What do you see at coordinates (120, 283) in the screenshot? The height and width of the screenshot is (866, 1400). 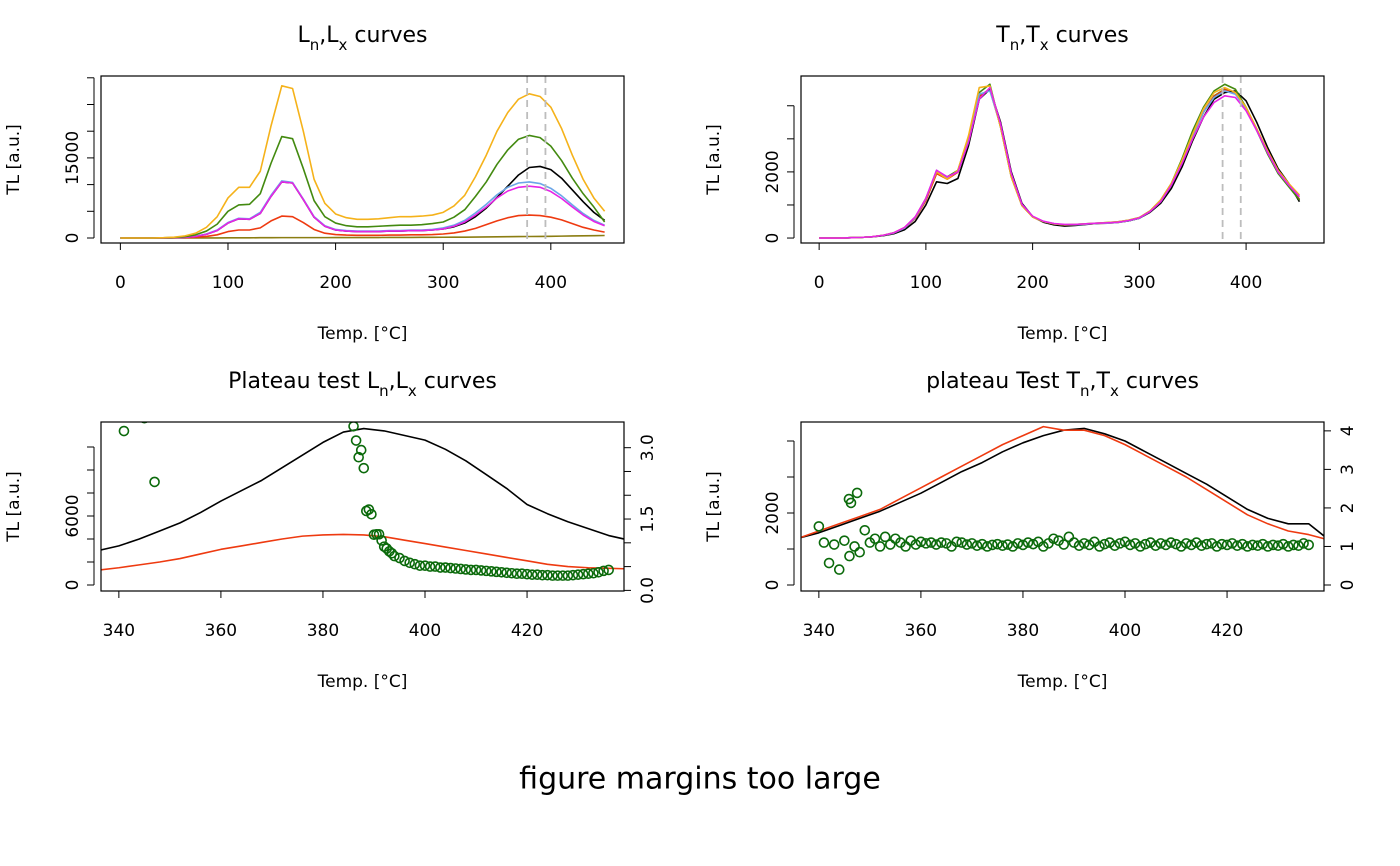 I see `x-tick-label: 0` at bounding box center [120, 283].